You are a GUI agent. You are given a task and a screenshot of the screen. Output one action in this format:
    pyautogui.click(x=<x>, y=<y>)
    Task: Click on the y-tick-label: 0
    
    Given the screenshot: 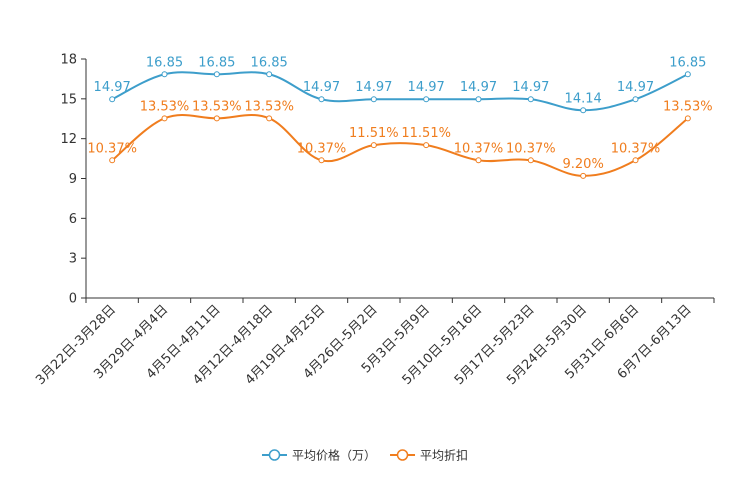 What is the action you would take?
    pyautogui.click(x=73, y=299)
    